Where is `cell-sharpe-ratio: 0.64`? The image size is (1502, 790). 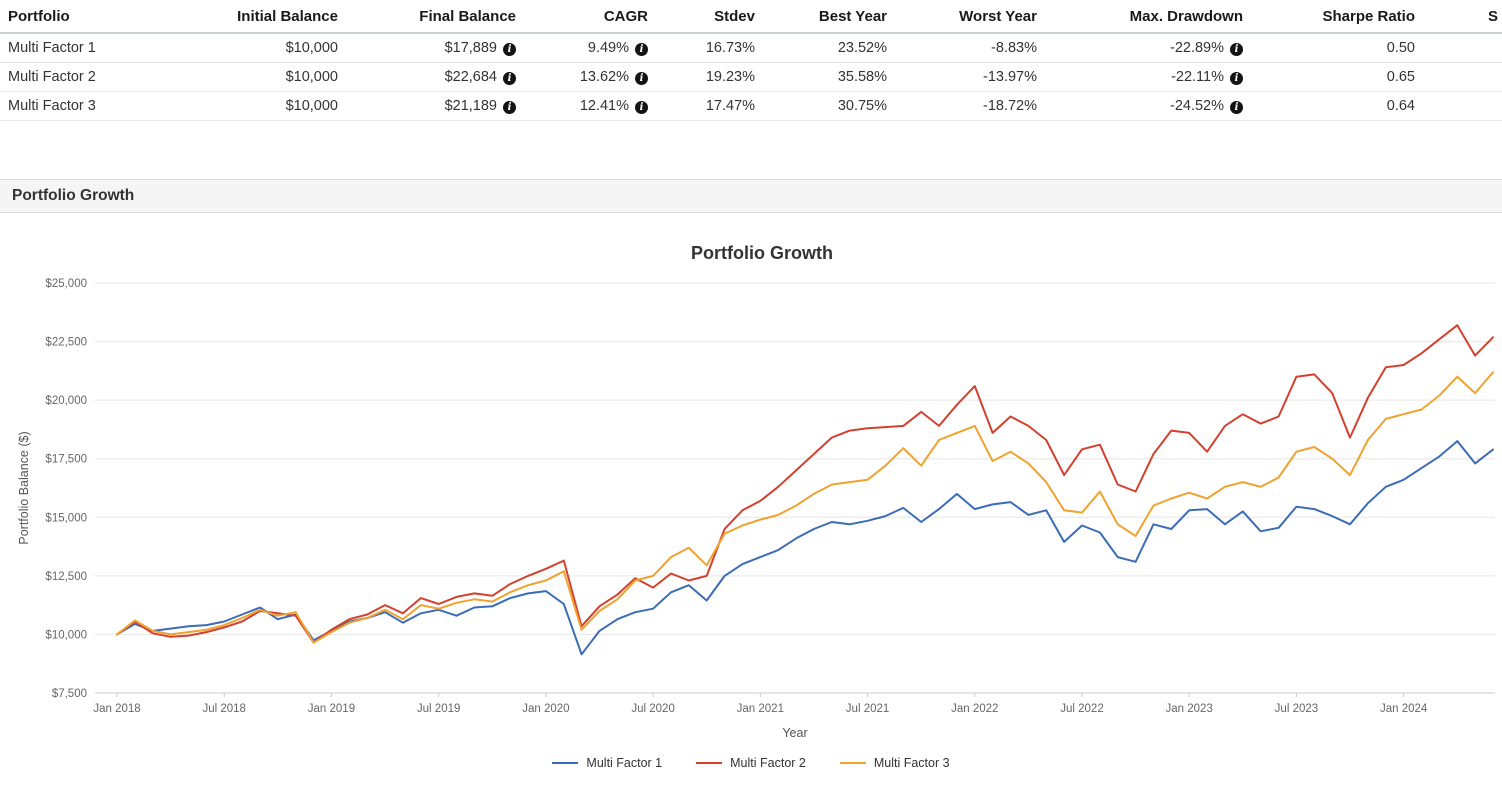 cell-sharpe-ratio: 0.64 is located at coordinates (1329, 106).